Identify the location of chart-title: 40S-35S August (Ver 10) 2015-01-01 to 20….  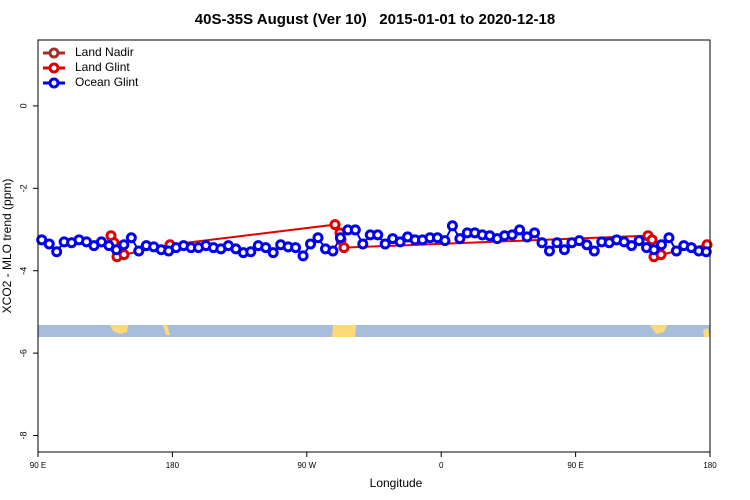
(375, 19).